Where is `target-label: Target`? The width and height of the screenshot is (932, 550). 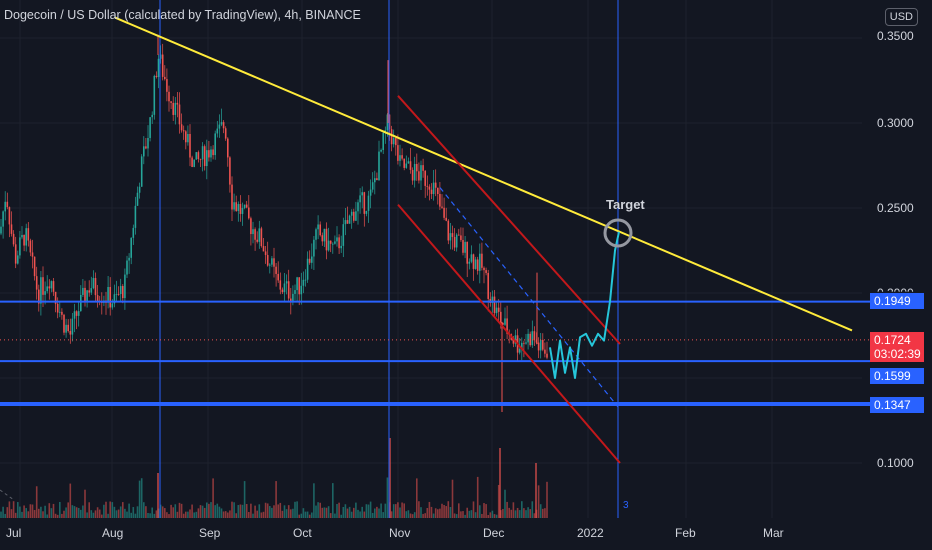 target-label: Target is located at coordinates (625, 204).